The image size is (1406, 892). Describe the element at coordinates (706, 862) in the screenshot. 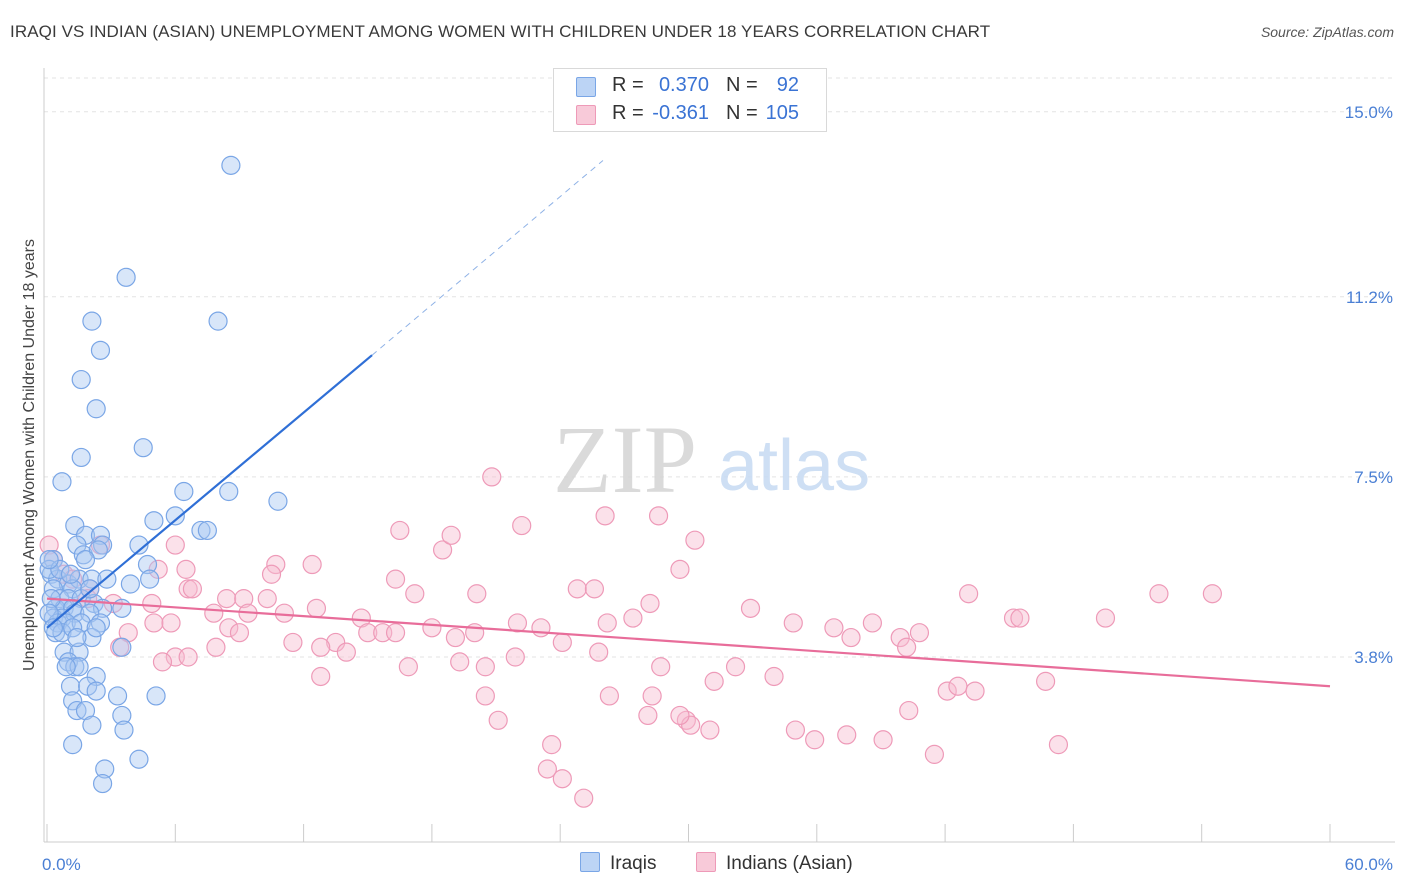

I see `indians-legend-swatch` at that location.